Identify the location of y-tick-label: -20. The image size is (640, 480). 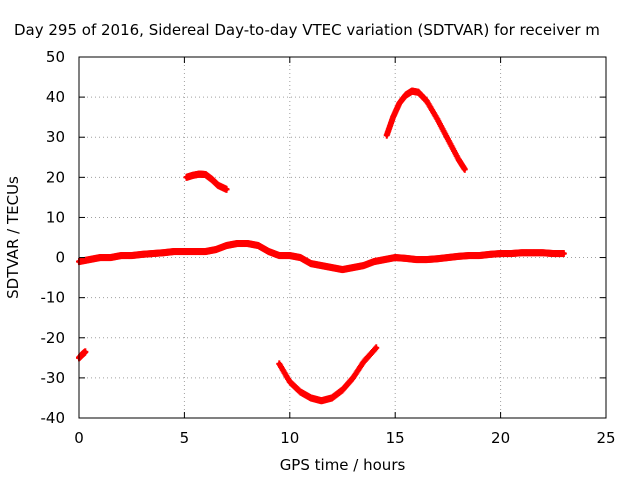
(53, 338).